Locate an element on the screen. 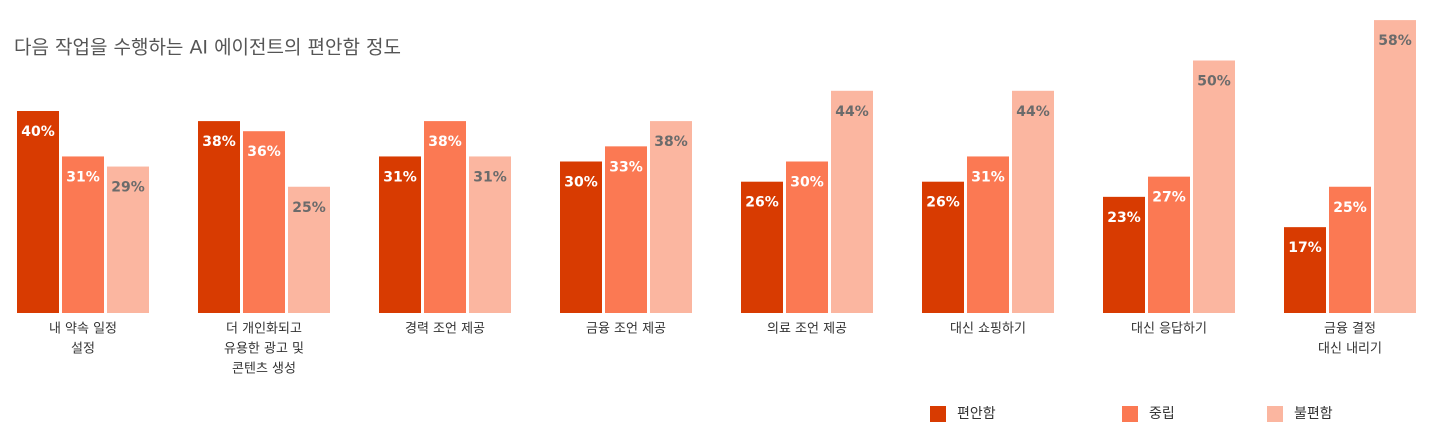  x-tick-label: 금융 조언 제공 is located at coordinates (626, 329).